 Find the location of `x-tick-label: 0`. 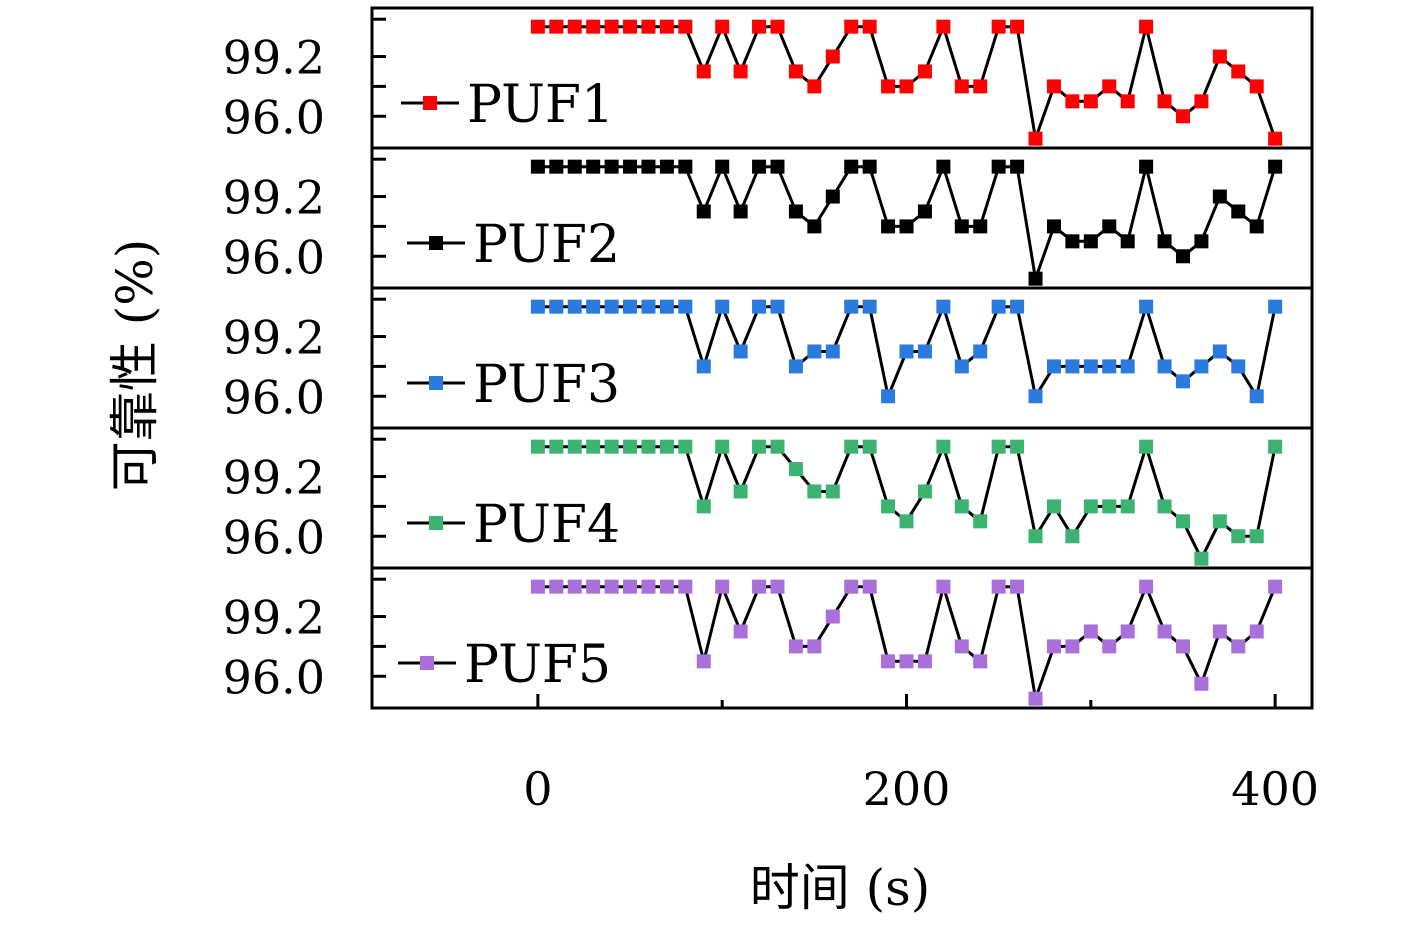

x-tick-label: 0 is located at coordinates (537, 789).